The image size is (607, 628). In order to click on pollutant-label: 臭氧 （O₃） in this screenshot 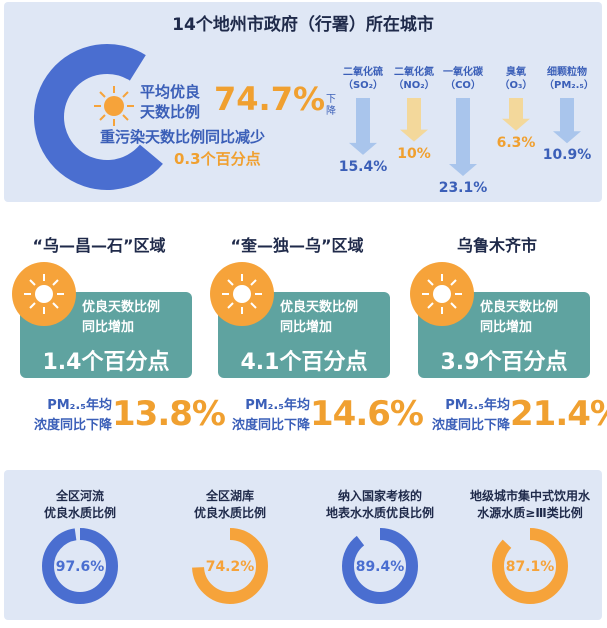, I will do `click(516, 79)`.